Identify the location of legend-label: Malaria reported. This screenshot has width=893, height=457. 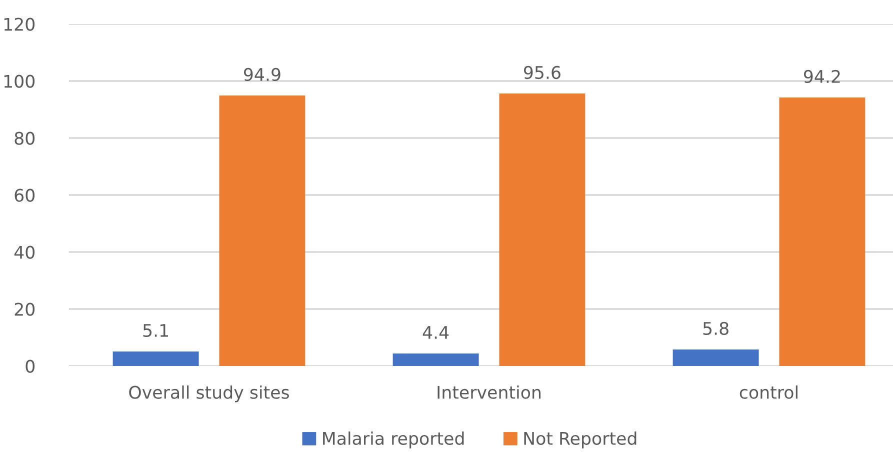
(393, 440).